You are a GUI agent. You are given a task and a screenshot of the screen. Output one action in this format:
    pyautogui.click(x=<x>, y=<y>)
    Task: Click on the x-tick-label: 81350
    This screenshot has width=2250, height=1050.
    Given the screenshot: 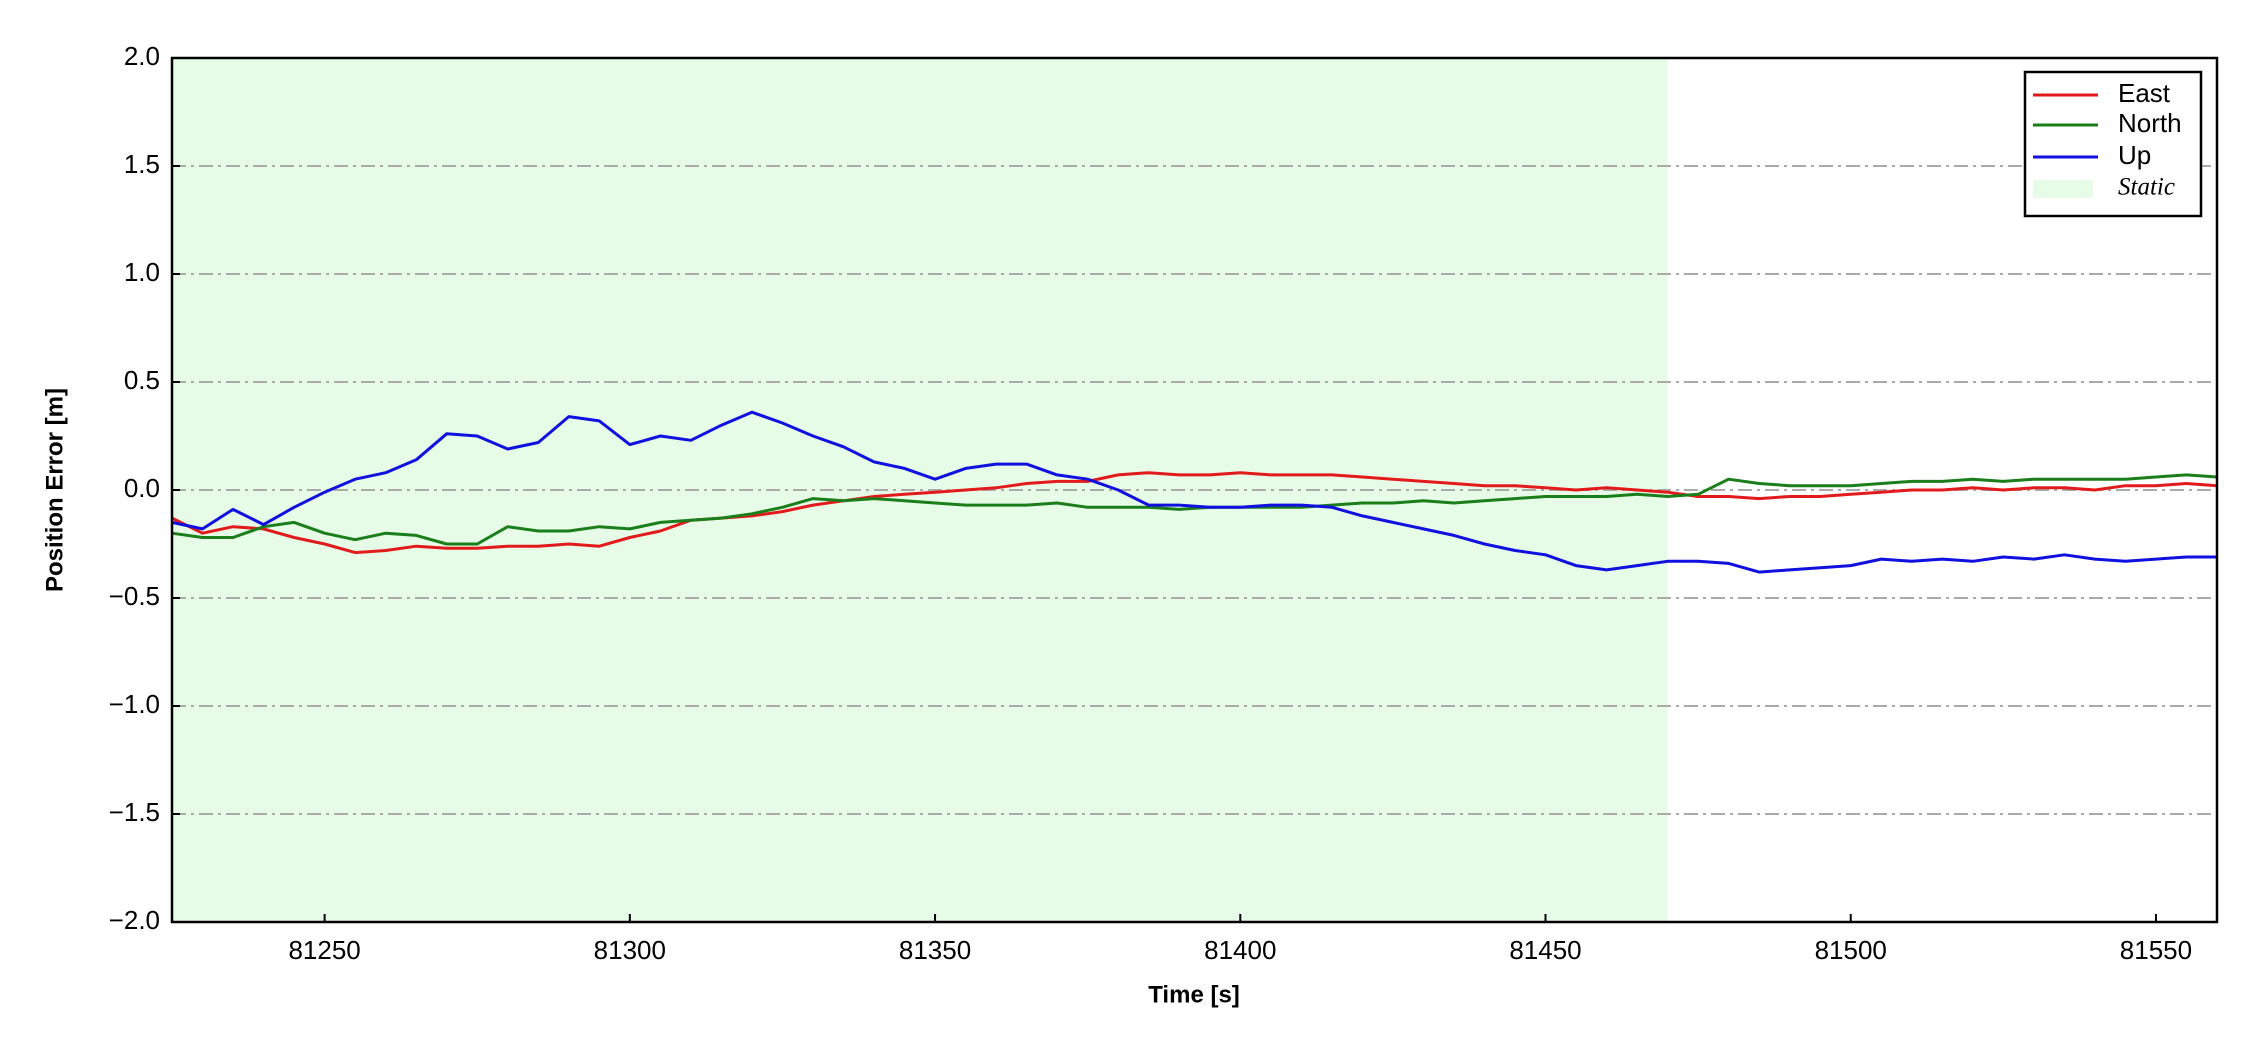 What is the action you would take?
    pyautogui.click(x=935, y=950)
    